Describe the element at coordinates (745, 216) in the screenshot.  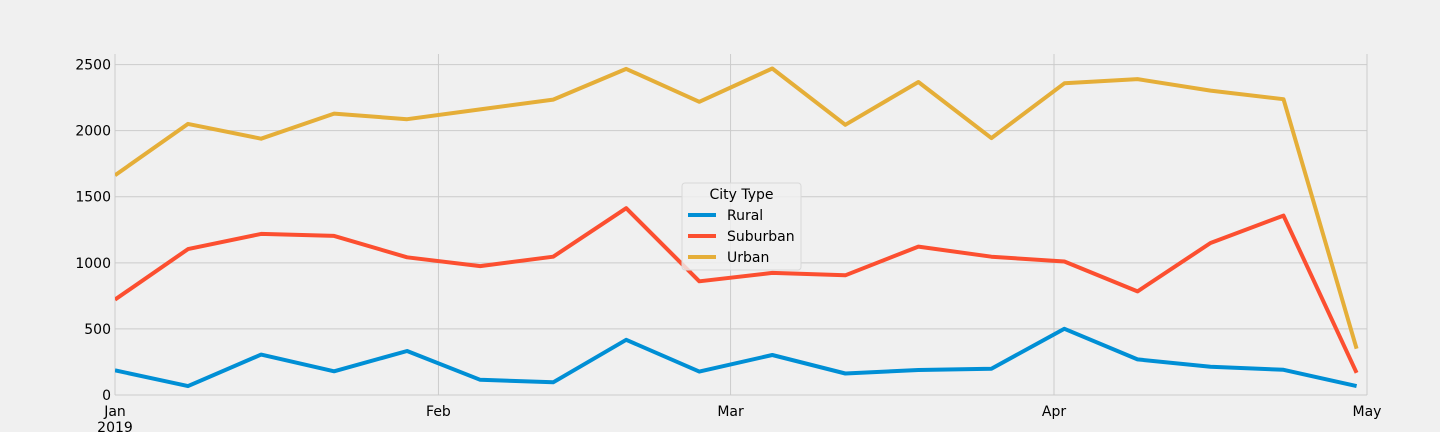
I see `legend-label-rural: Rural` at that location.